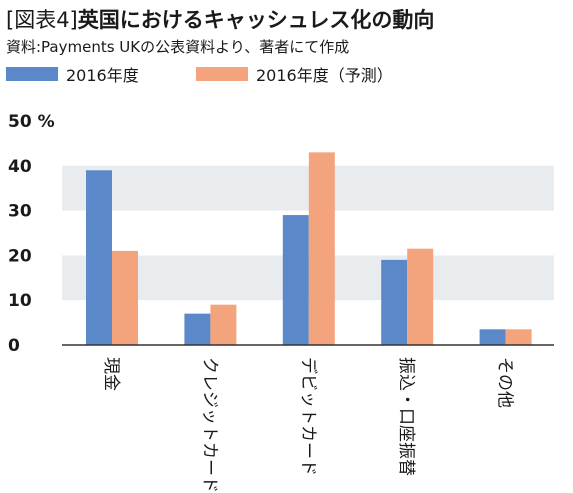 Image resolution: width=573 pixels, height=493 pixels. What do you see at coordinates (209, 425) in the screenshot?
I see `category-label: クレジットカード` at bounding box center [209, 425].